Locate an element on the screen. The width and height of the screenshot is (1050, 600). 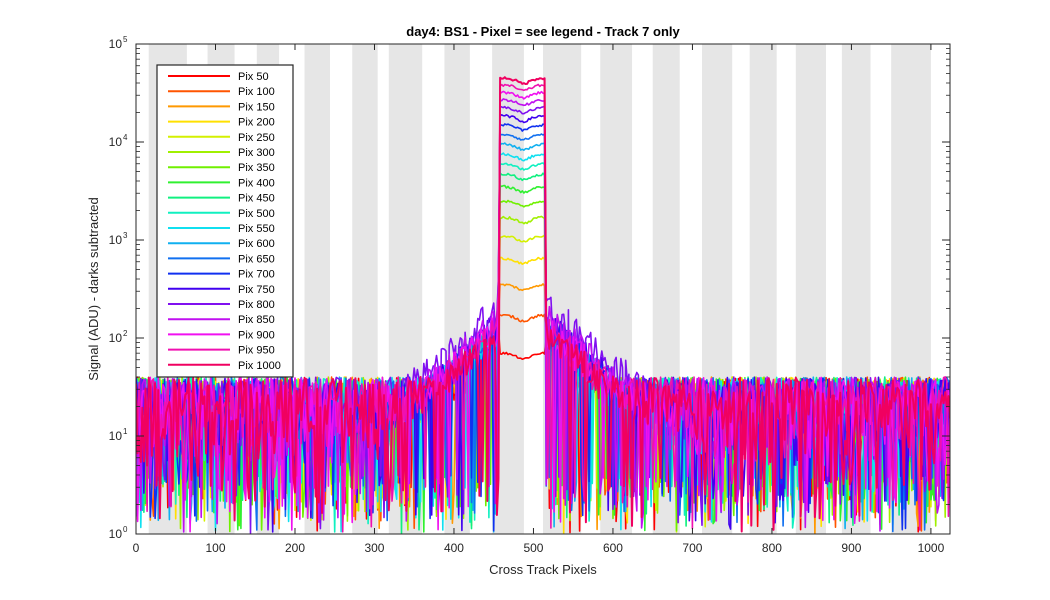
y-tick-exponent: 4 is located at coordinates (125, 137).